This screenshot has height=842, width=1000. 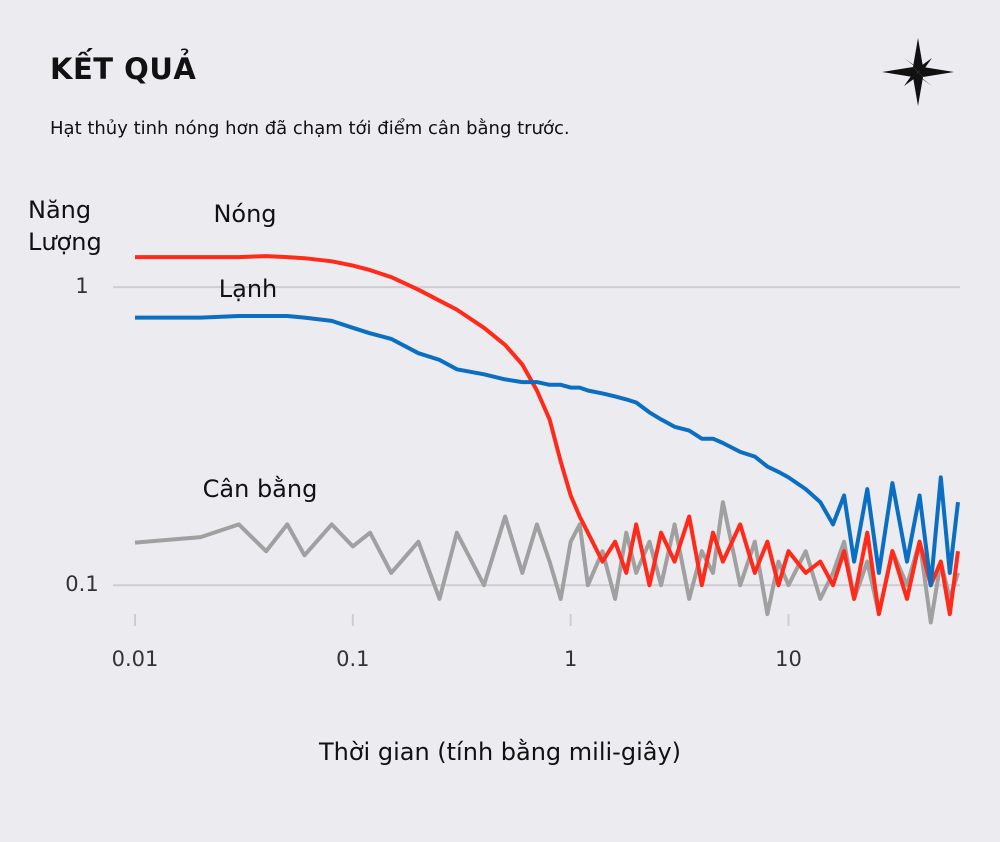 What do you see at coordinates (81, 286) in the screenshot?
I see `y-tick-label: 1` at bounding box center [81, 286].